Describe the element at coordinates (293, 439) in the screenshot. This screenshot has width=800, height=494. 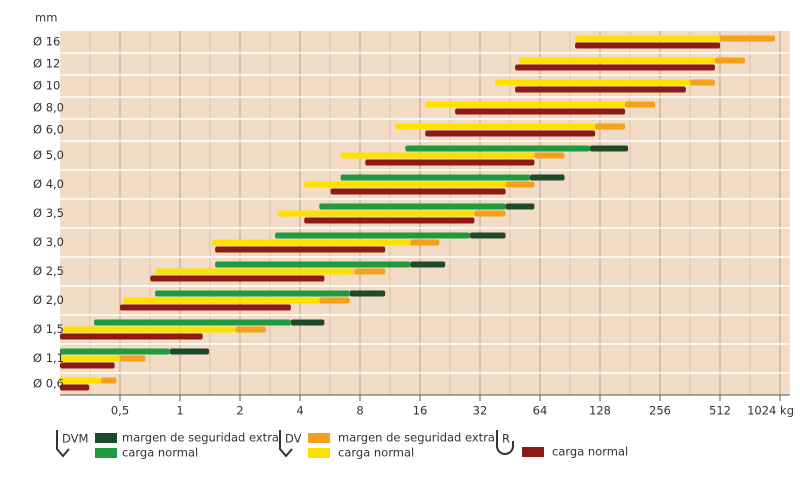
I see `legend-group-label: DV` at that location.